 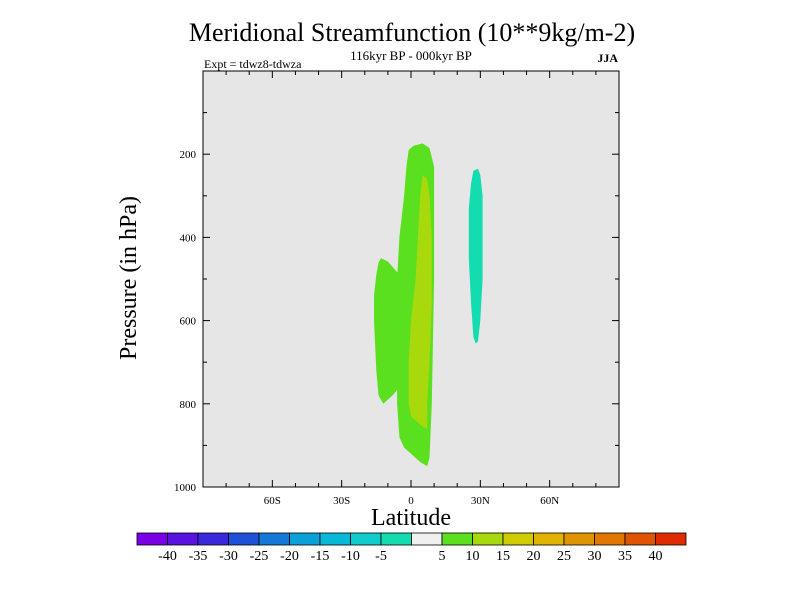 What do you see at coordinates (534, 556) in the screenshot?
I see `colorbar-label: 20` at bounding box center [534, 556].